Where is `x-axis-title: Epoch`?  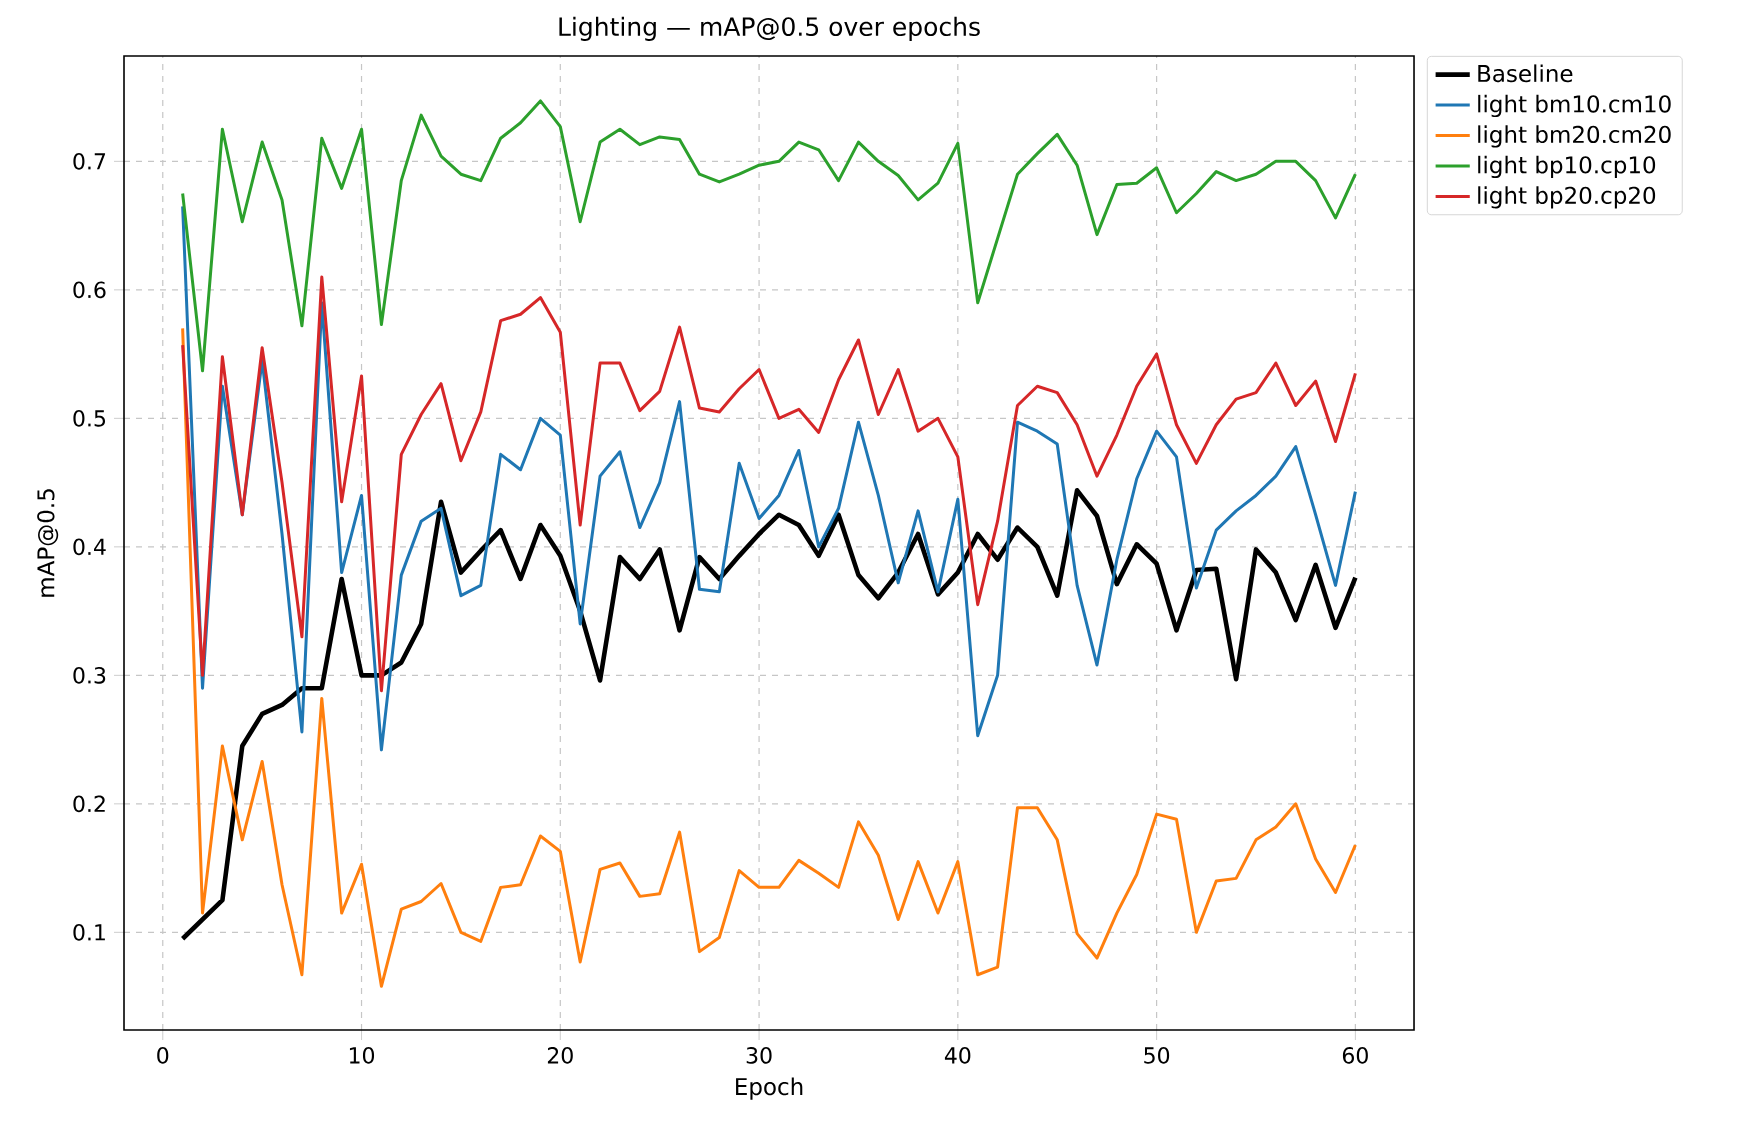
x-axis-title: Epoch is located at coordinates (769, 1088).